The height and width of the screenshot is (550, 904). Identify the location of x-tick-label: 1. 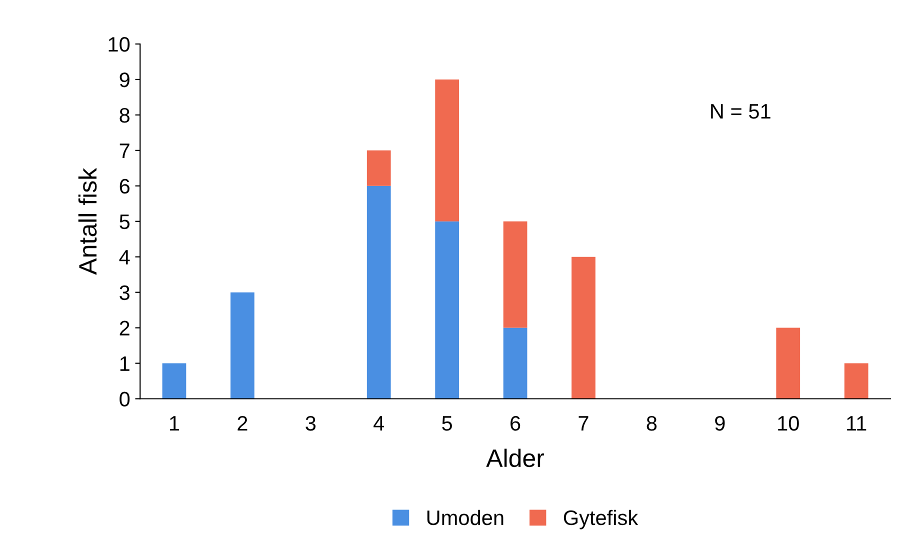
(174, 423).